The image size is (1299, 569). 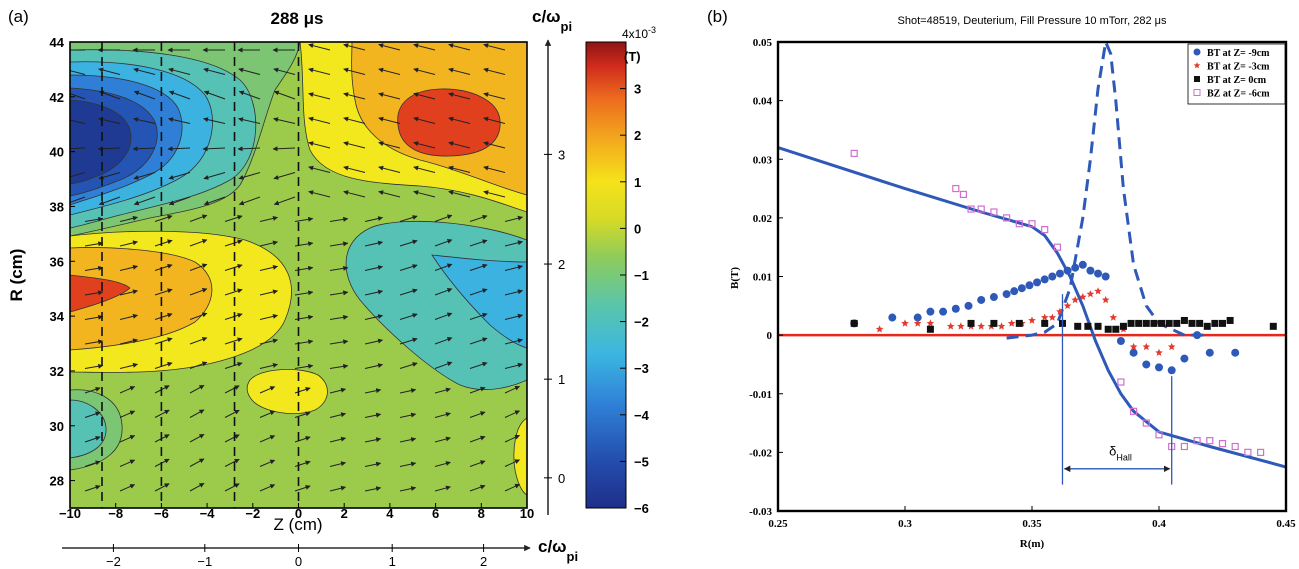 I want to click on y-tick-label: 36, so click(x=57, y=261).